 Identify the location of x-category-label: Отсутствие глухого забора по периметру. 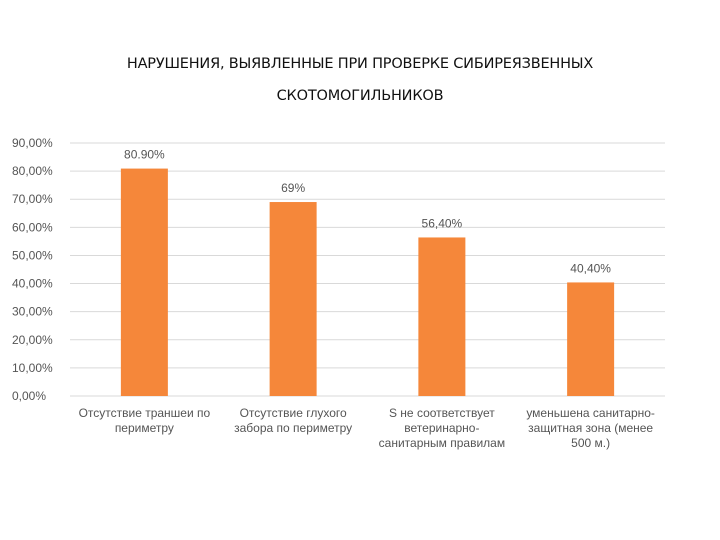
(293, 420).